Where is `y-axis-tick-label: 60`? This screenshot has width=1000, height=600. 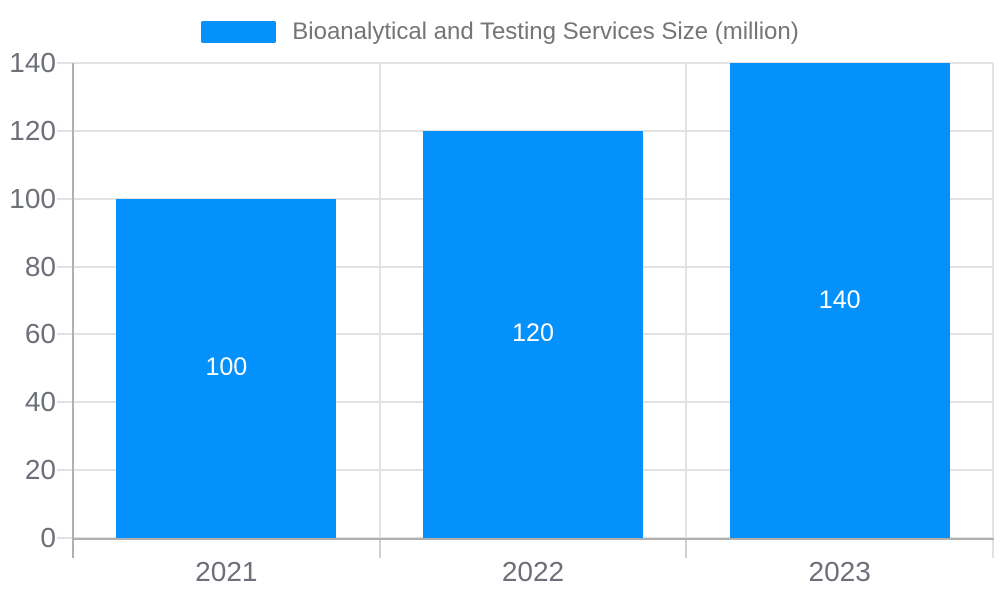 y-axis-tick-label: 60 is located at coordinates (40, 334).